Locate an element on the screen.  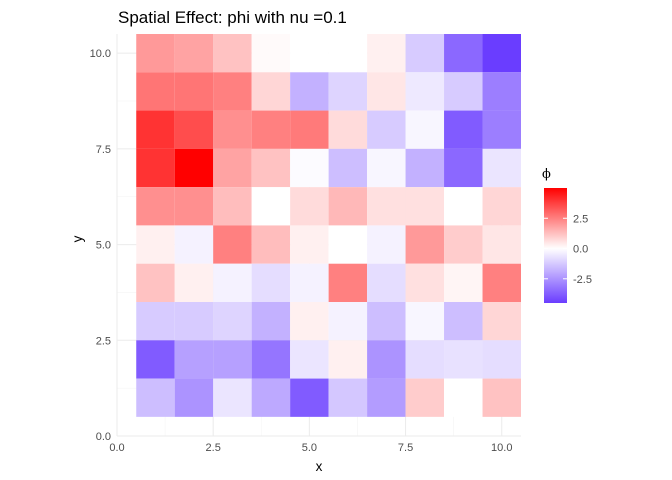
y-tick-label: 5.0 is located at coordinates (103, 246).